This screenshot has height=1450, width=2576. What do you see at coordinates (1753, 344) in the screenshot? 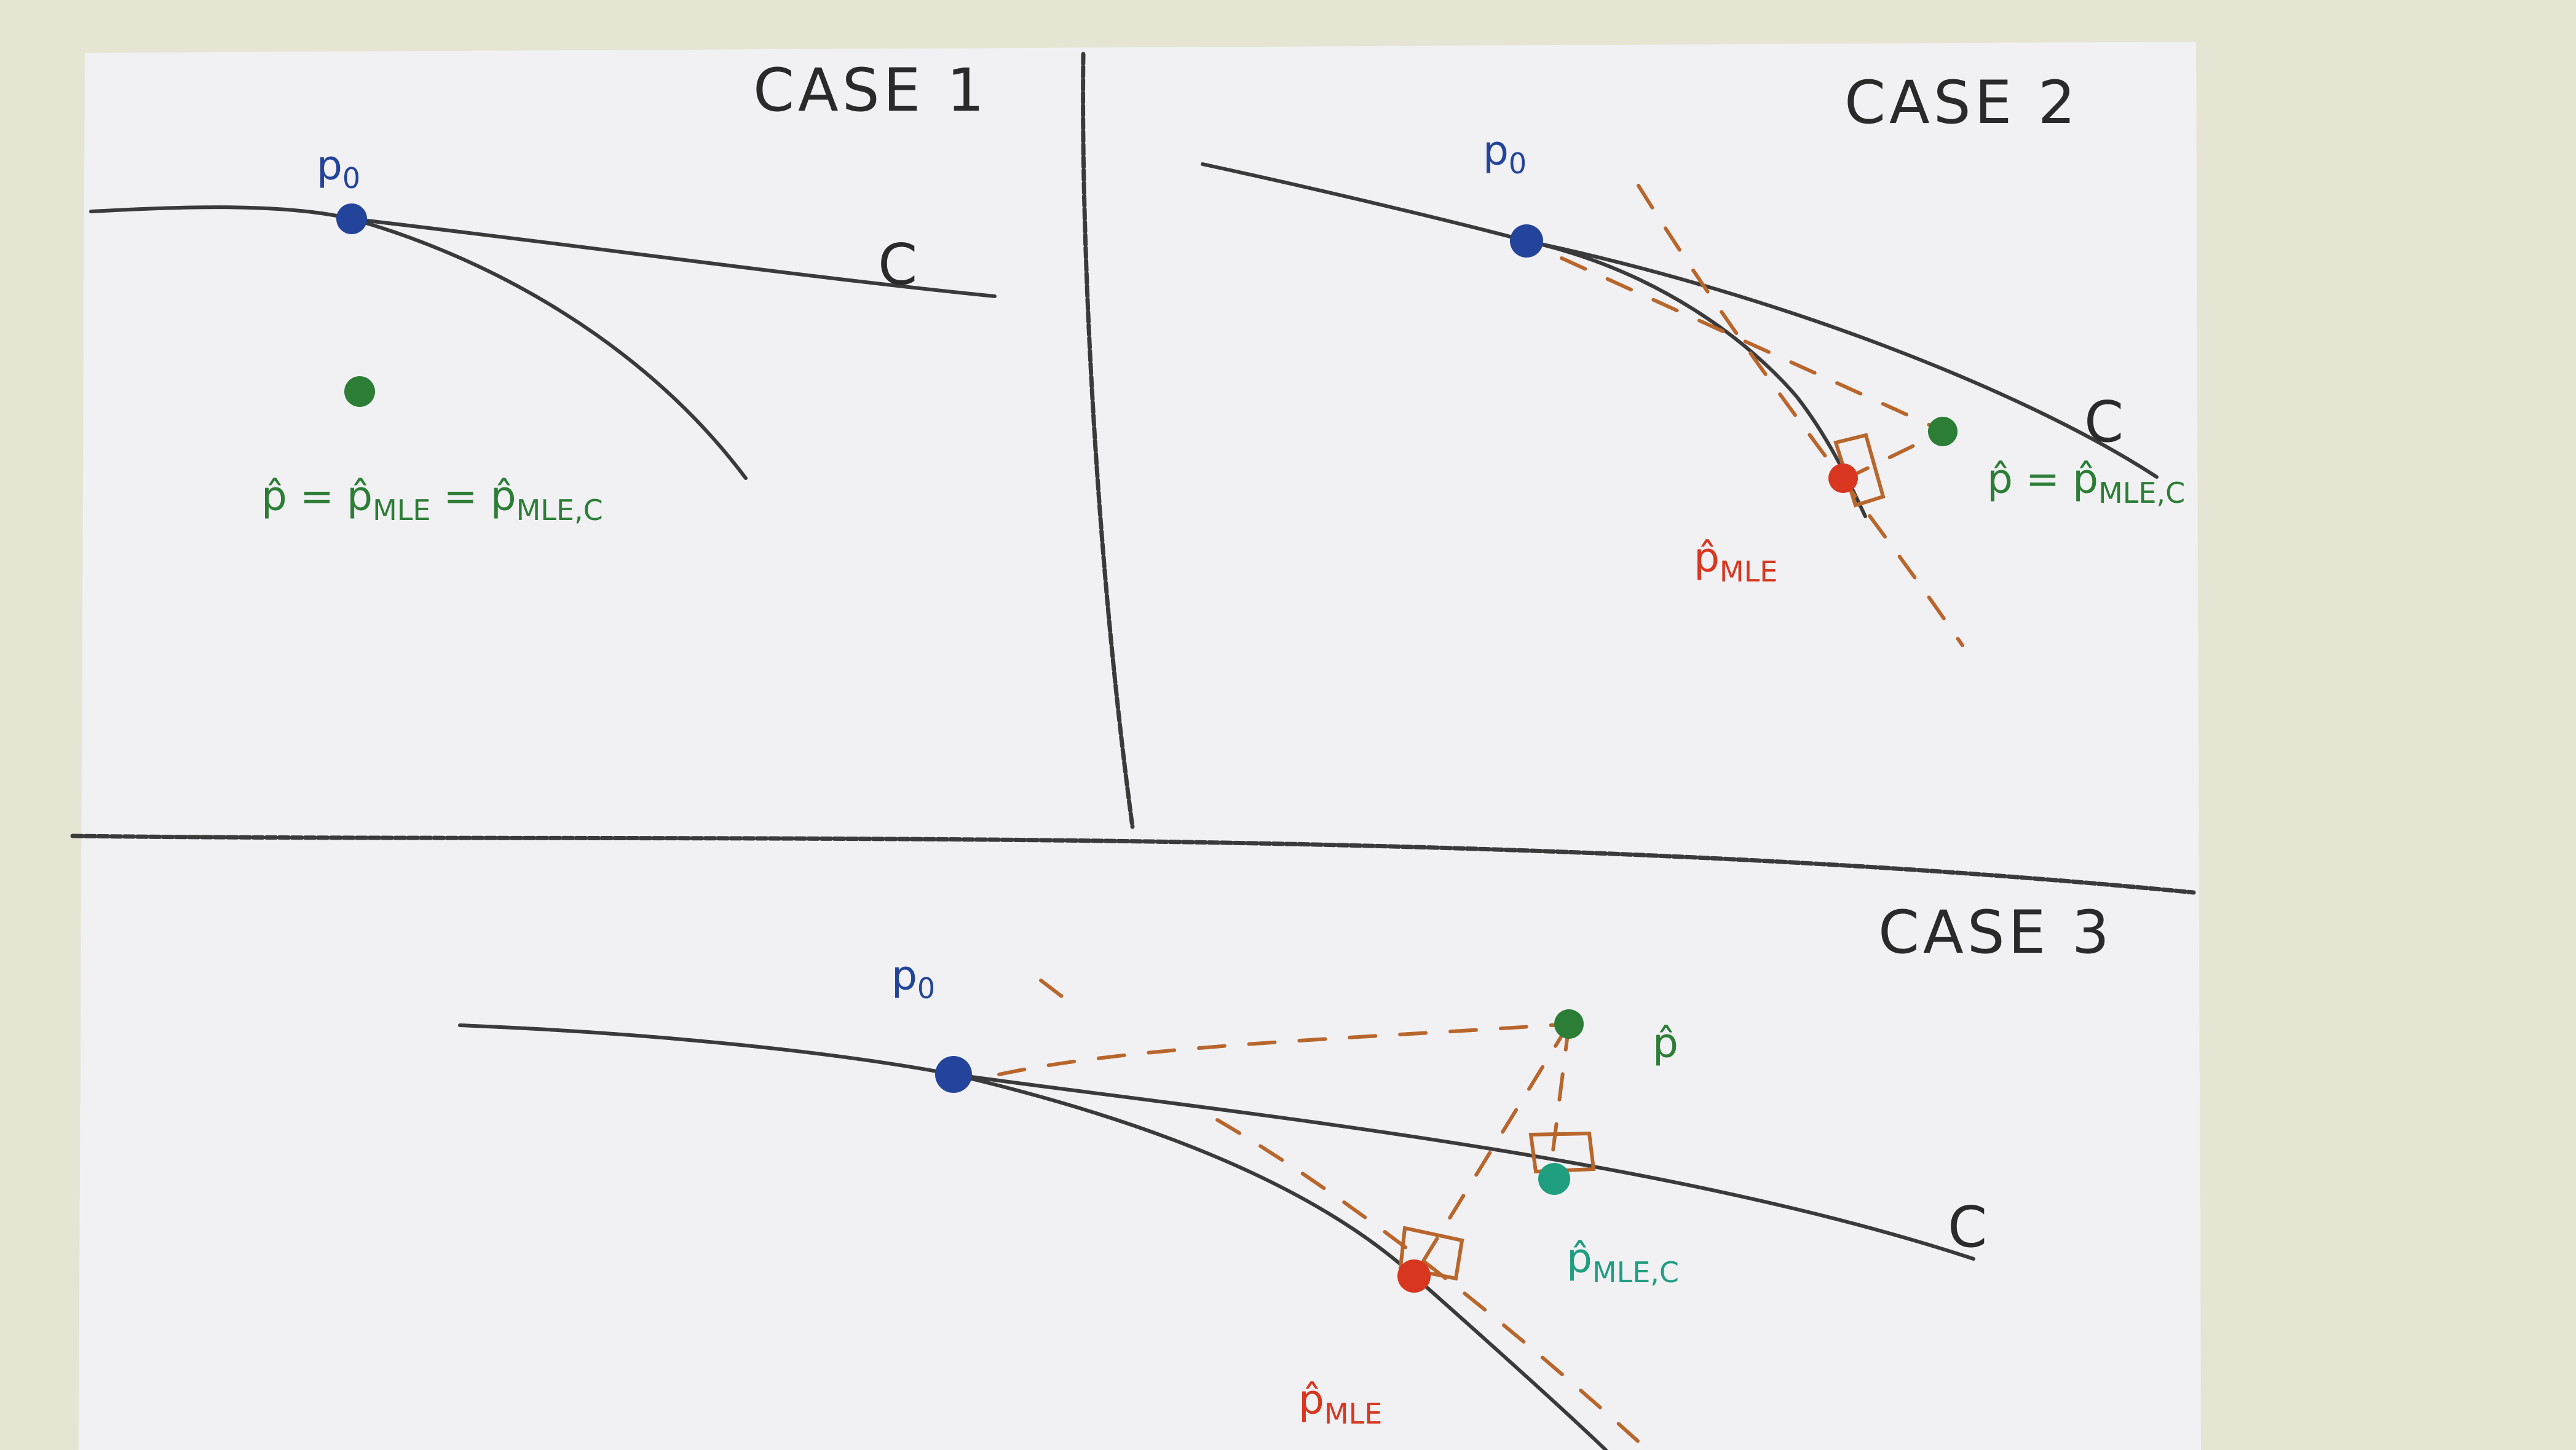
I see `case-2-projection-dash` at bounding box center [1753, 344].